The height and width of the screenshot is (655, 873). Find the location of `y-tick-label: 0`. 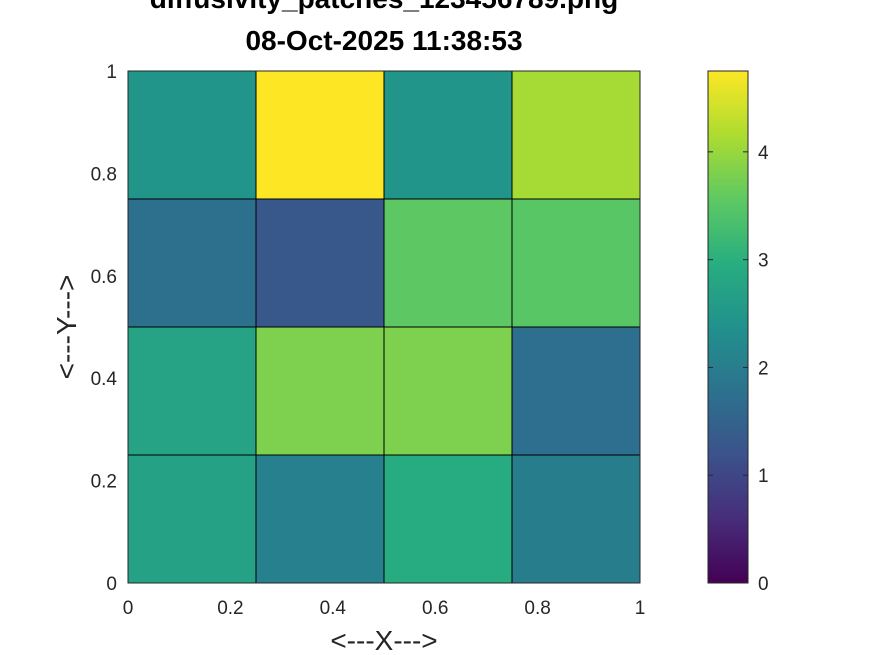

y-tick-label: 0 is located at coordinates (111, 584).